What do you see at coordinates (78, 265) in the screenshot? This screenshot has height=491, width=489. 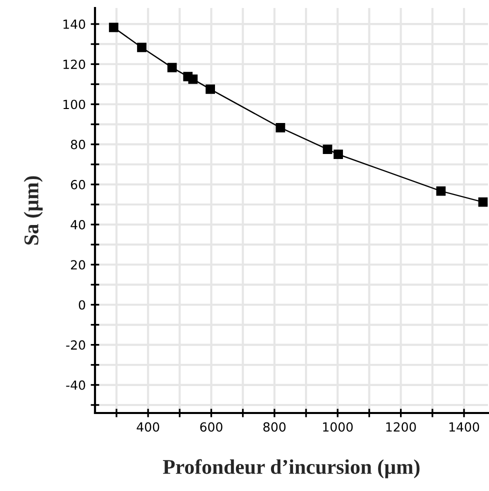 I see `y-tick-label: 20` at bounding box center [78, 265].